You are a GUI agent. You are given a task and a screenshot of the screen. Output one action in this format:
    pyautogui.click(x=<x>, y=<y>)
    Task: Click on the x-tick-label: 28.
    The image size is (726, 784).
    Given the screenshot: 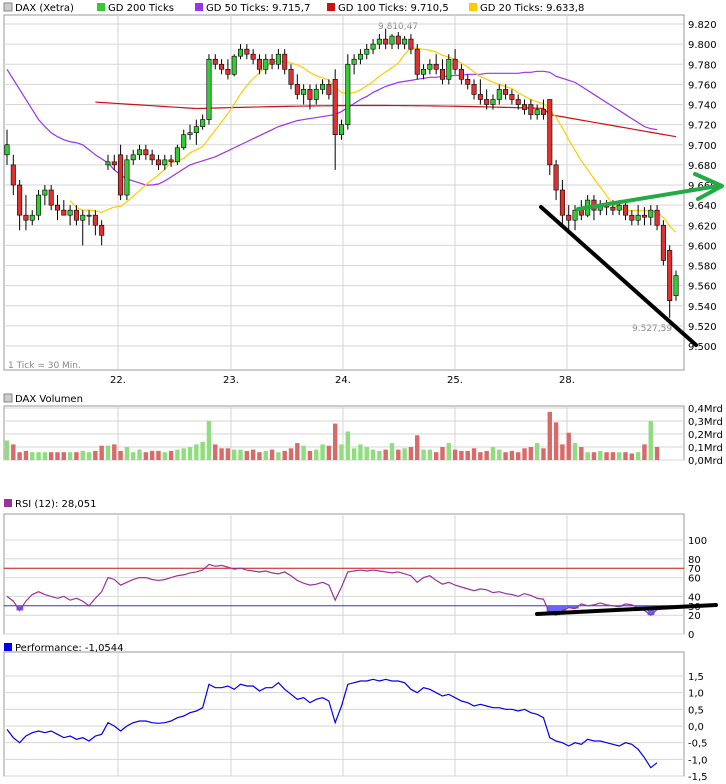 What is the action you would take?
    pyautogui.click(x=567, y=380)
    